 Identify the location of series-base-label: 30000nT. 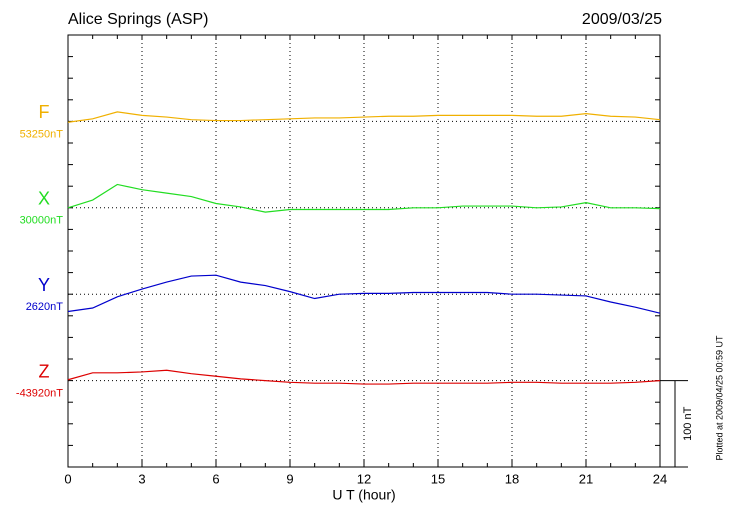
(42, 221).